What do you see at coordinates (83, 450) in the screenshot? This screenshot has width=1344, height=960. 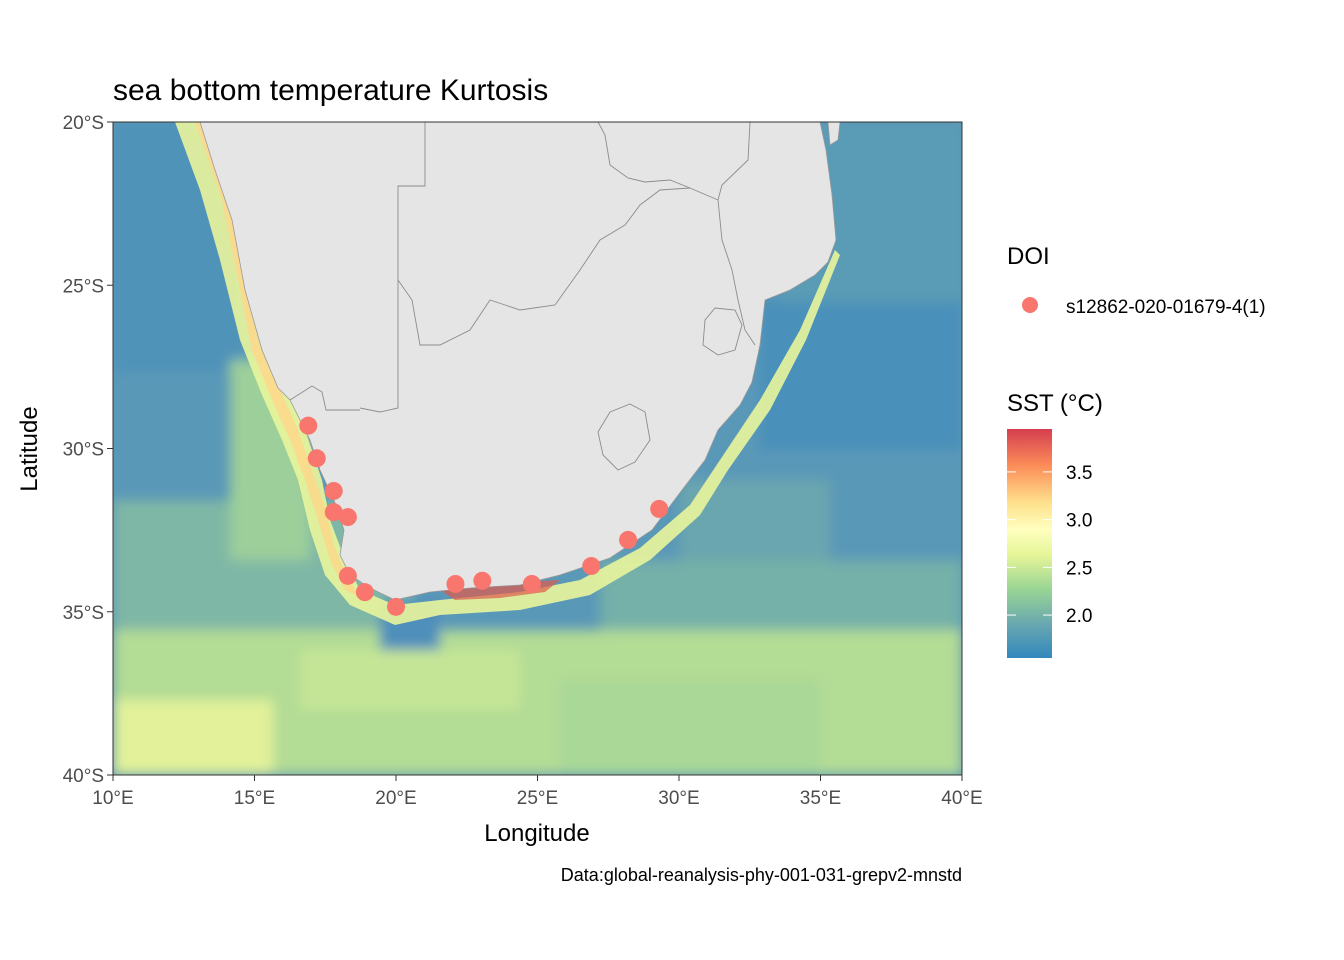 I see `y-tick-label: 30°S` at bounding box center [83, 450].